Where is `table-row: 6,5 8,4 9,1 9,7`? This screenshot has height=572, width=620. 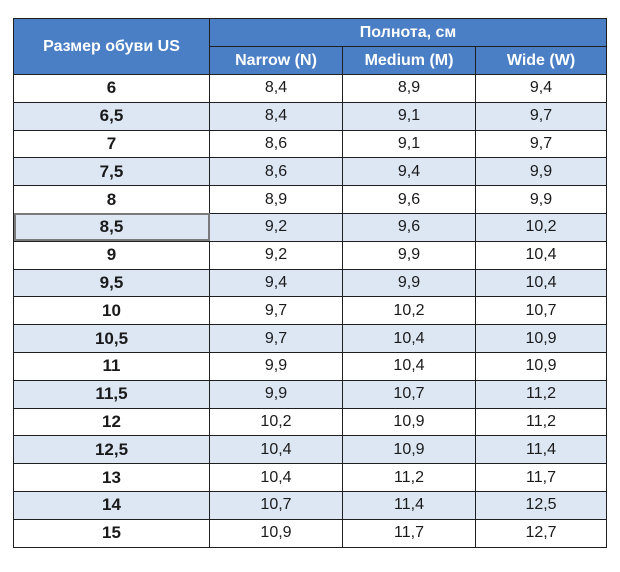
table-row: 6,5 8,4 9,1 9,7 is located at coordinates (310, 116).